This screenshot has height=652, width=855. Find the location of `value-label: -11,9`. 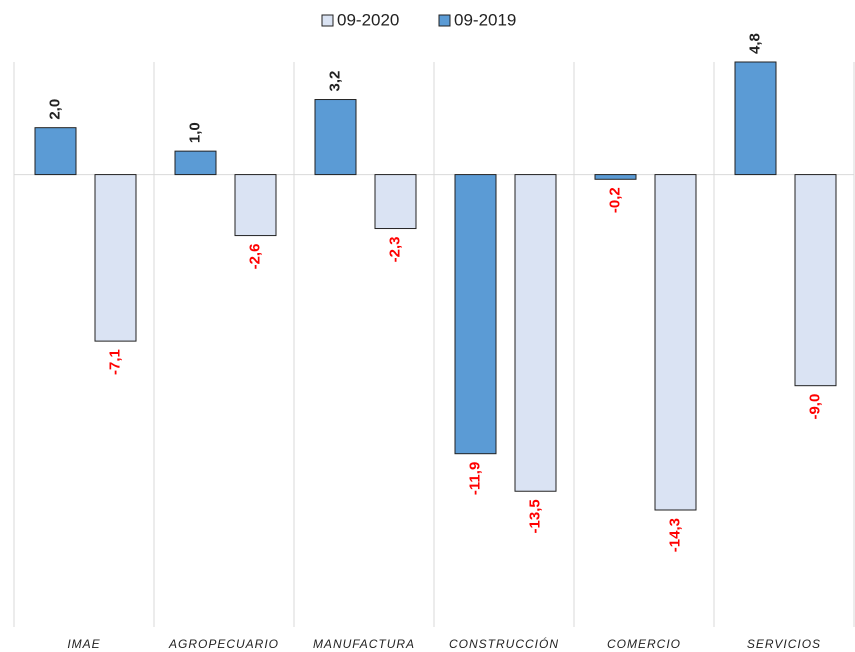

value-label: -11,9 is located at coordinates (474, 478).